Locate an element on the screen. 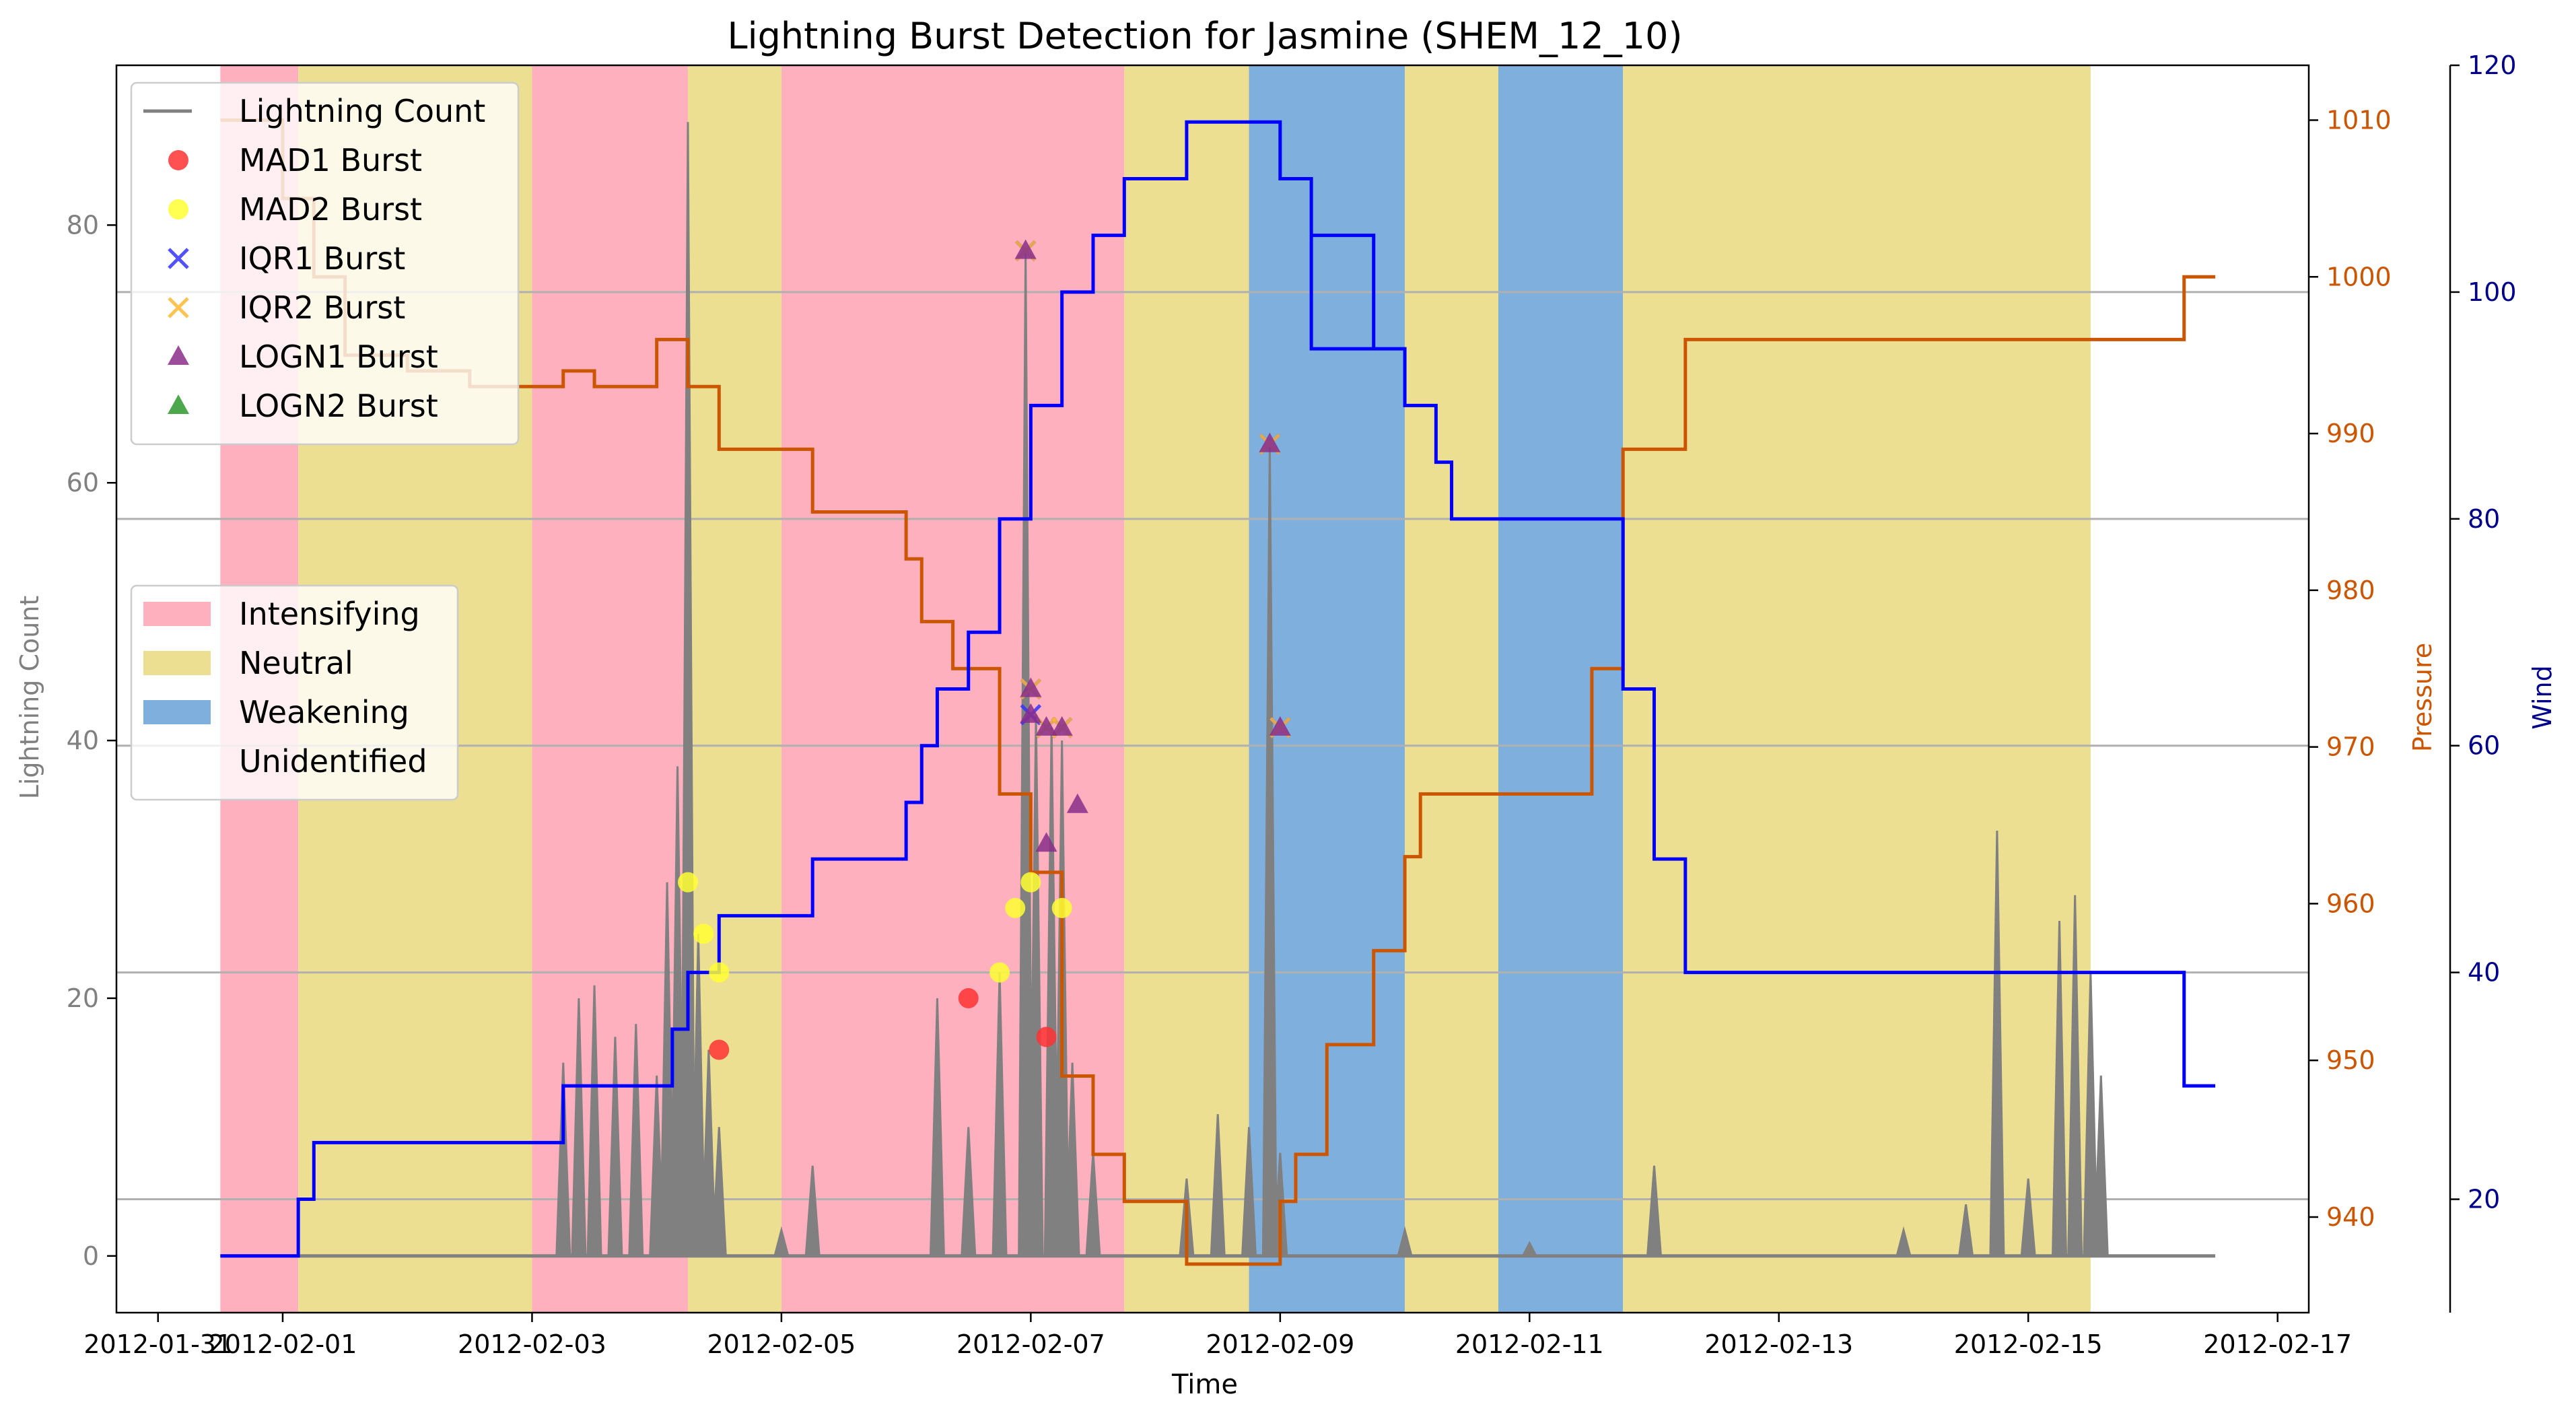 The image size is (2576, 1419). y-tick-label-left: 60 is located at coordinates (83, 482).